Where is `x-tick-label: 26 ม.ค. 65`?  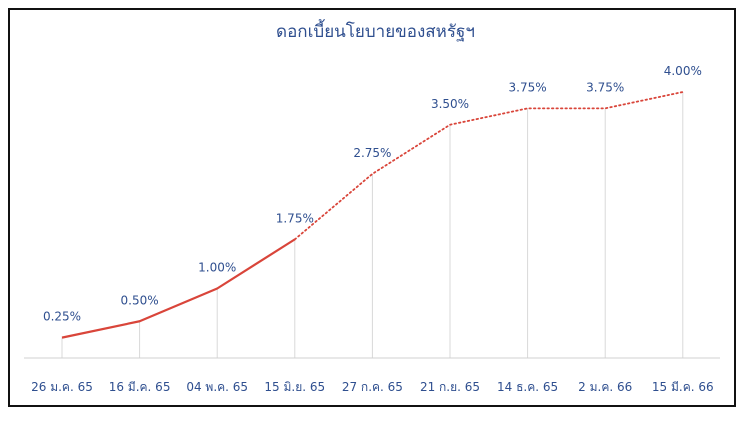 x-tick-label: 26 ม.ค. 65 is located at coordinates (62, 387).